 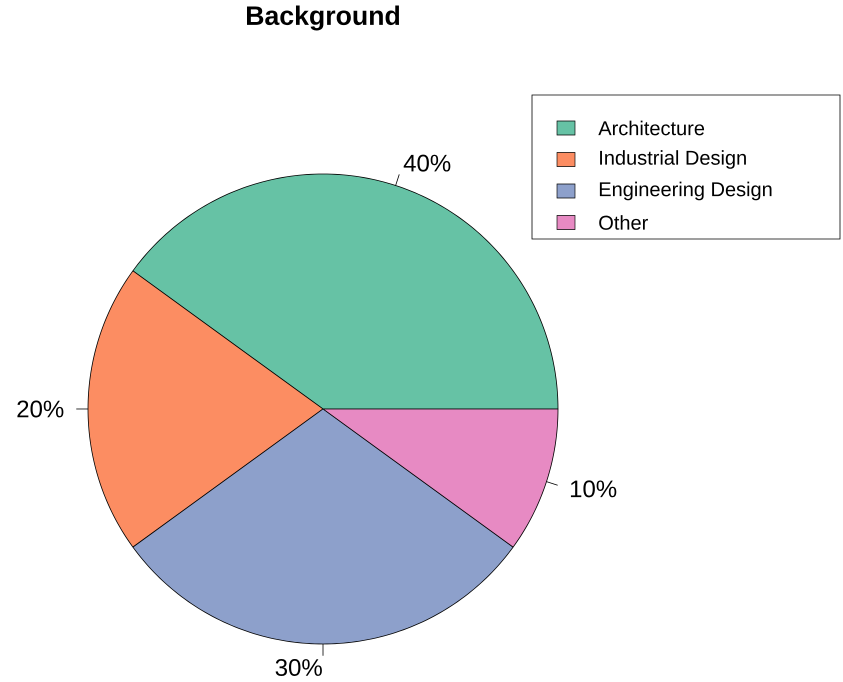 I want to click on legend-label: Engineering Design, so click(x=686, y=191).